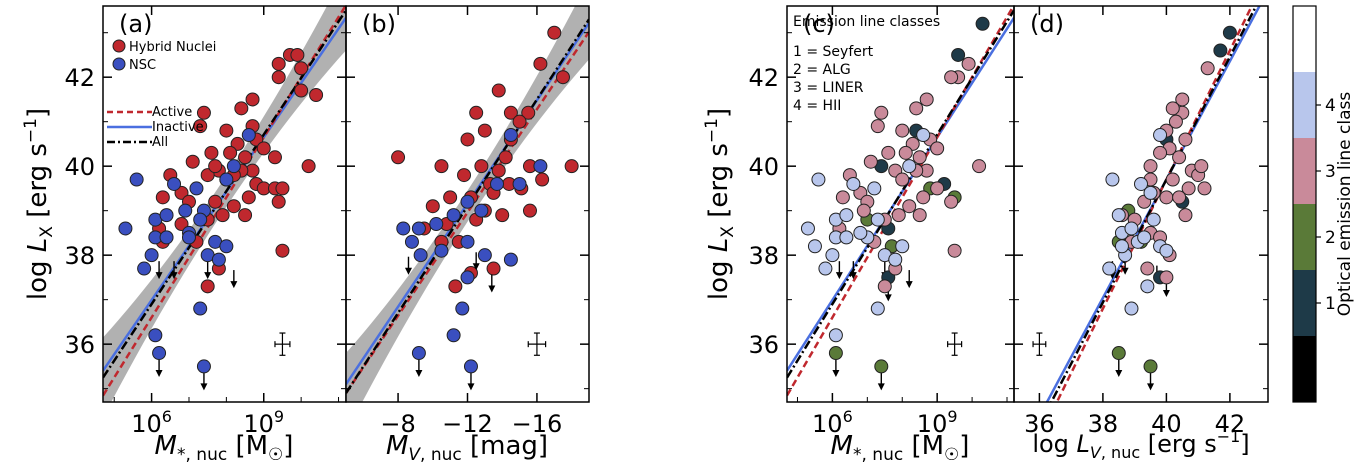  I want to click on panel-label: (d), so click(1047, 24).